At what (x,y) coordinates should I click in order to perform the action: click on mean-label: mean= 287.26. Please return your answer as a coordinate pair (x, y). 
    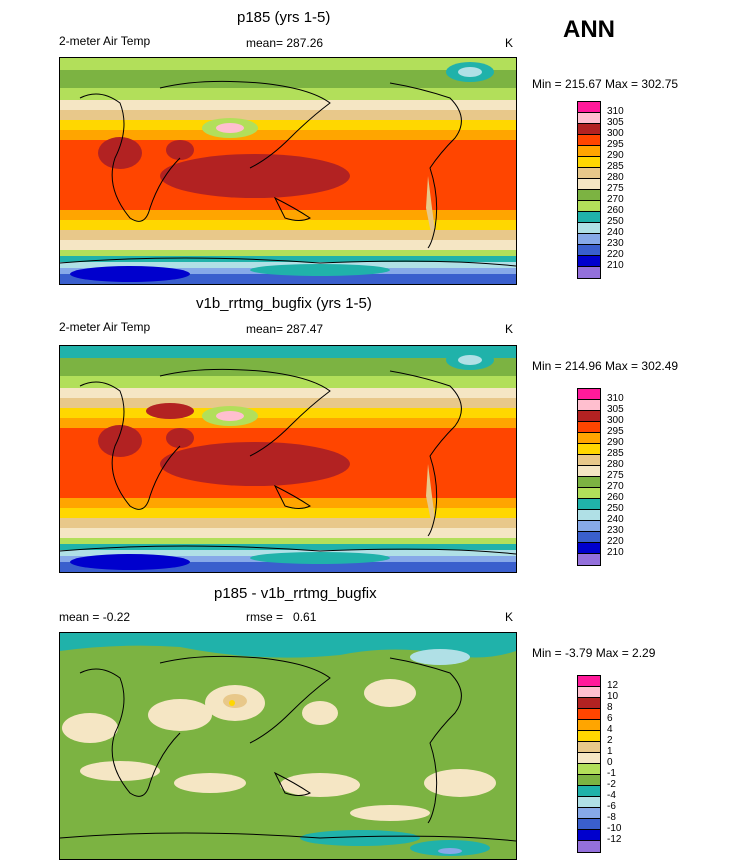
    Looking at the image, I should click on (285, 43).